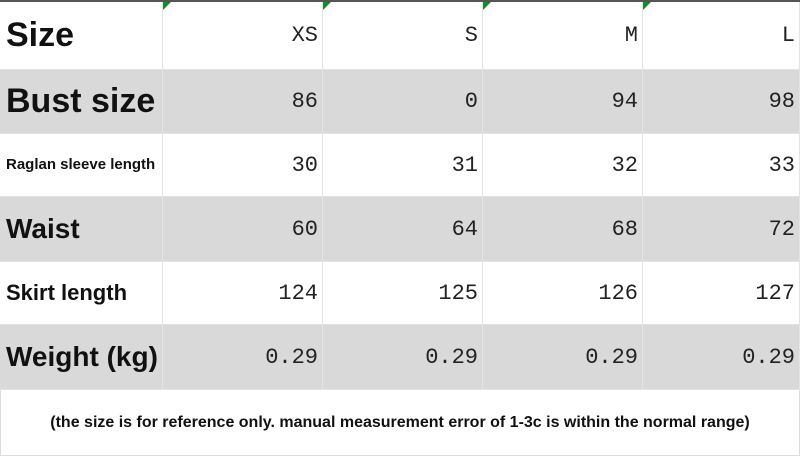  What do you see at coordinates (721, 36) in the screenshot?
I see `header-cell: L` at bounding box center [721, 36].